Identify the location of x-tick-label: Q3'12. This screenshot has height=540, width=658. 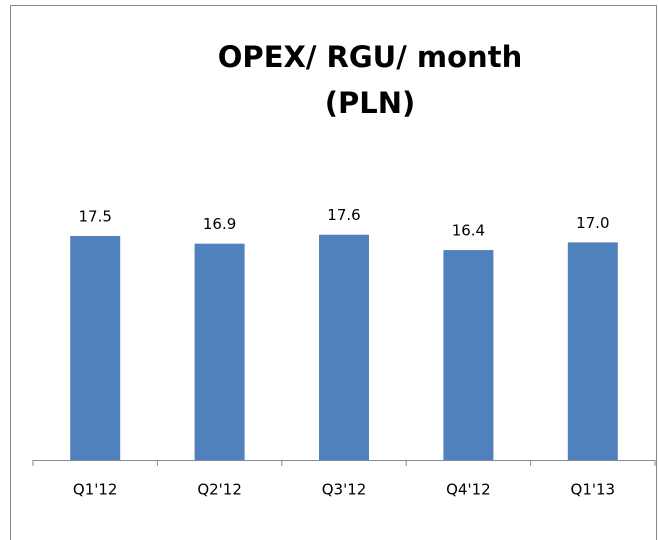
(344, 490).